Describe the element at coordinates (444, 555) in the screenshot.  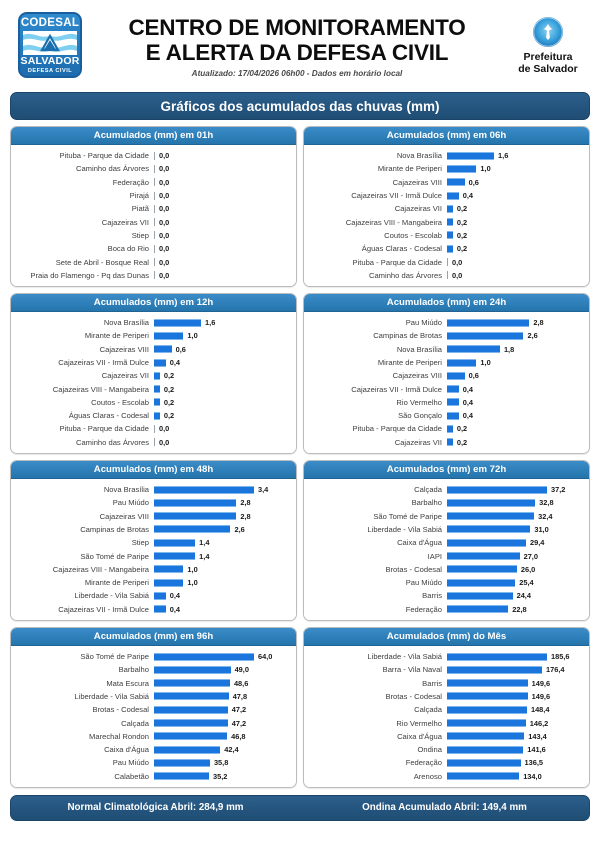
I see `chart-row: IAPI 27,0` at that location.